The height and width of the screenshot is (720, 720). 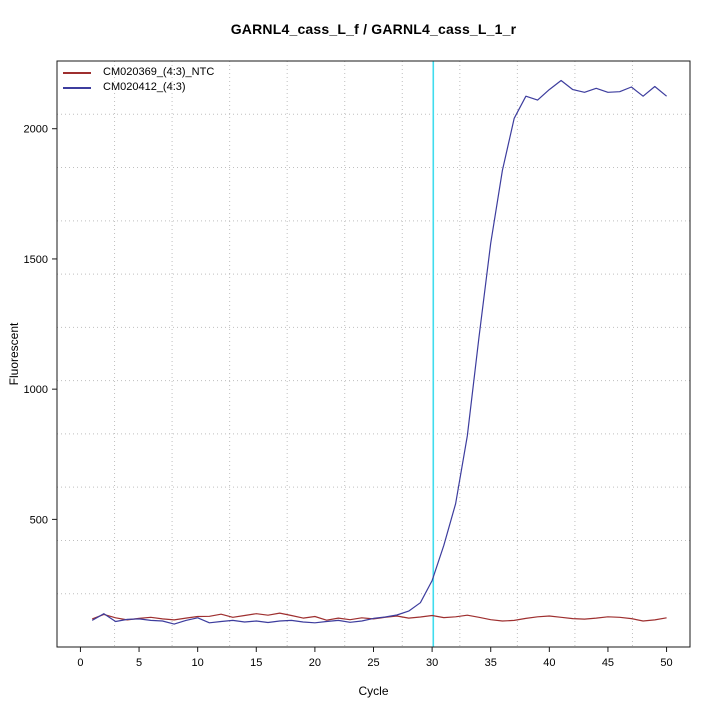 I want to click on x-tick-label: 5, so click(x=139, y=663).